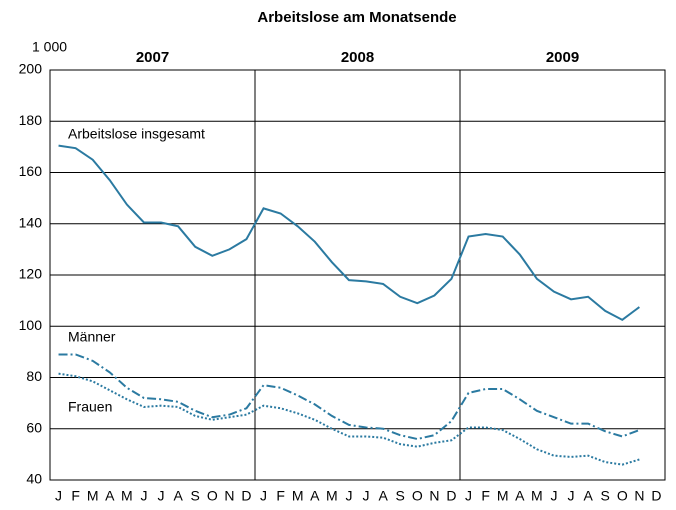 This screenshot has width=676, height=510. Describe the element at coordinates (136, 134) in the screenshot. I see `series-label: Arbeitslose insgesamt` at that location.